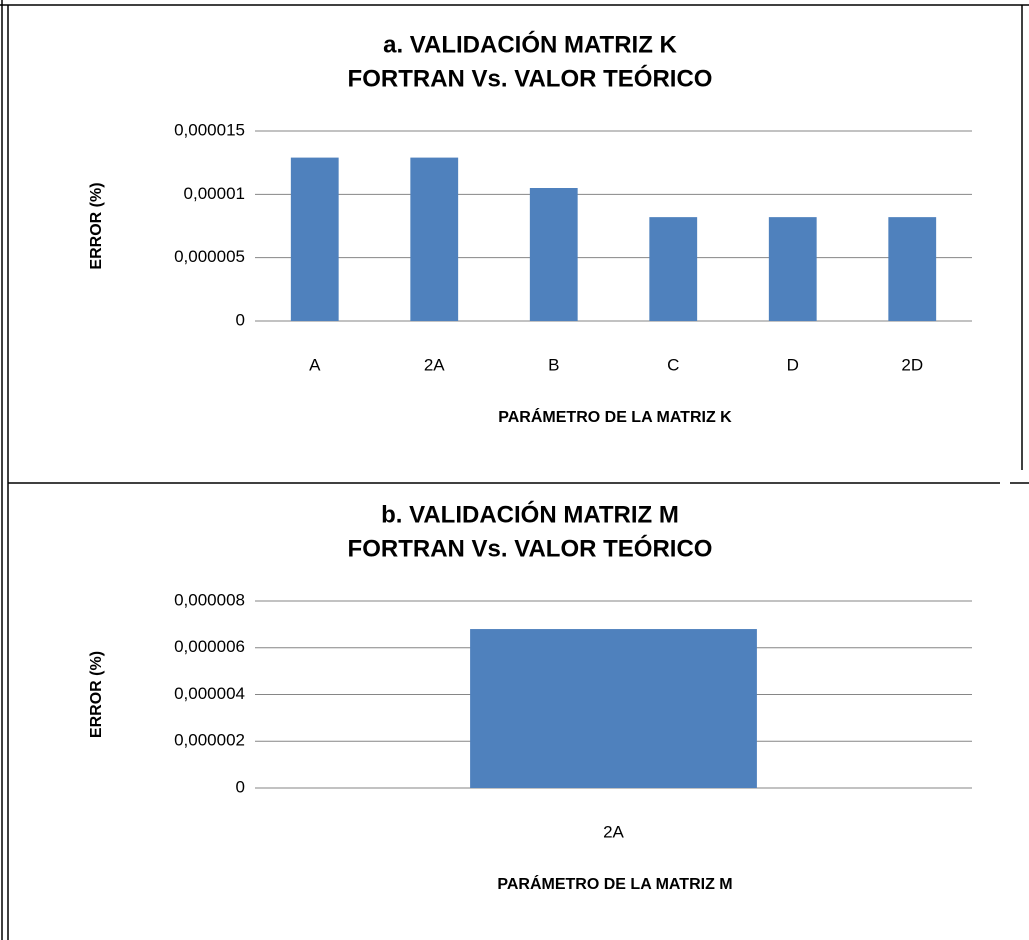 The image size is (1029, 940). What do you see at coordinates (209, 256) in the screenshot?
I see `y-tick-label: 0,000005` at bounding box center [209, 256].